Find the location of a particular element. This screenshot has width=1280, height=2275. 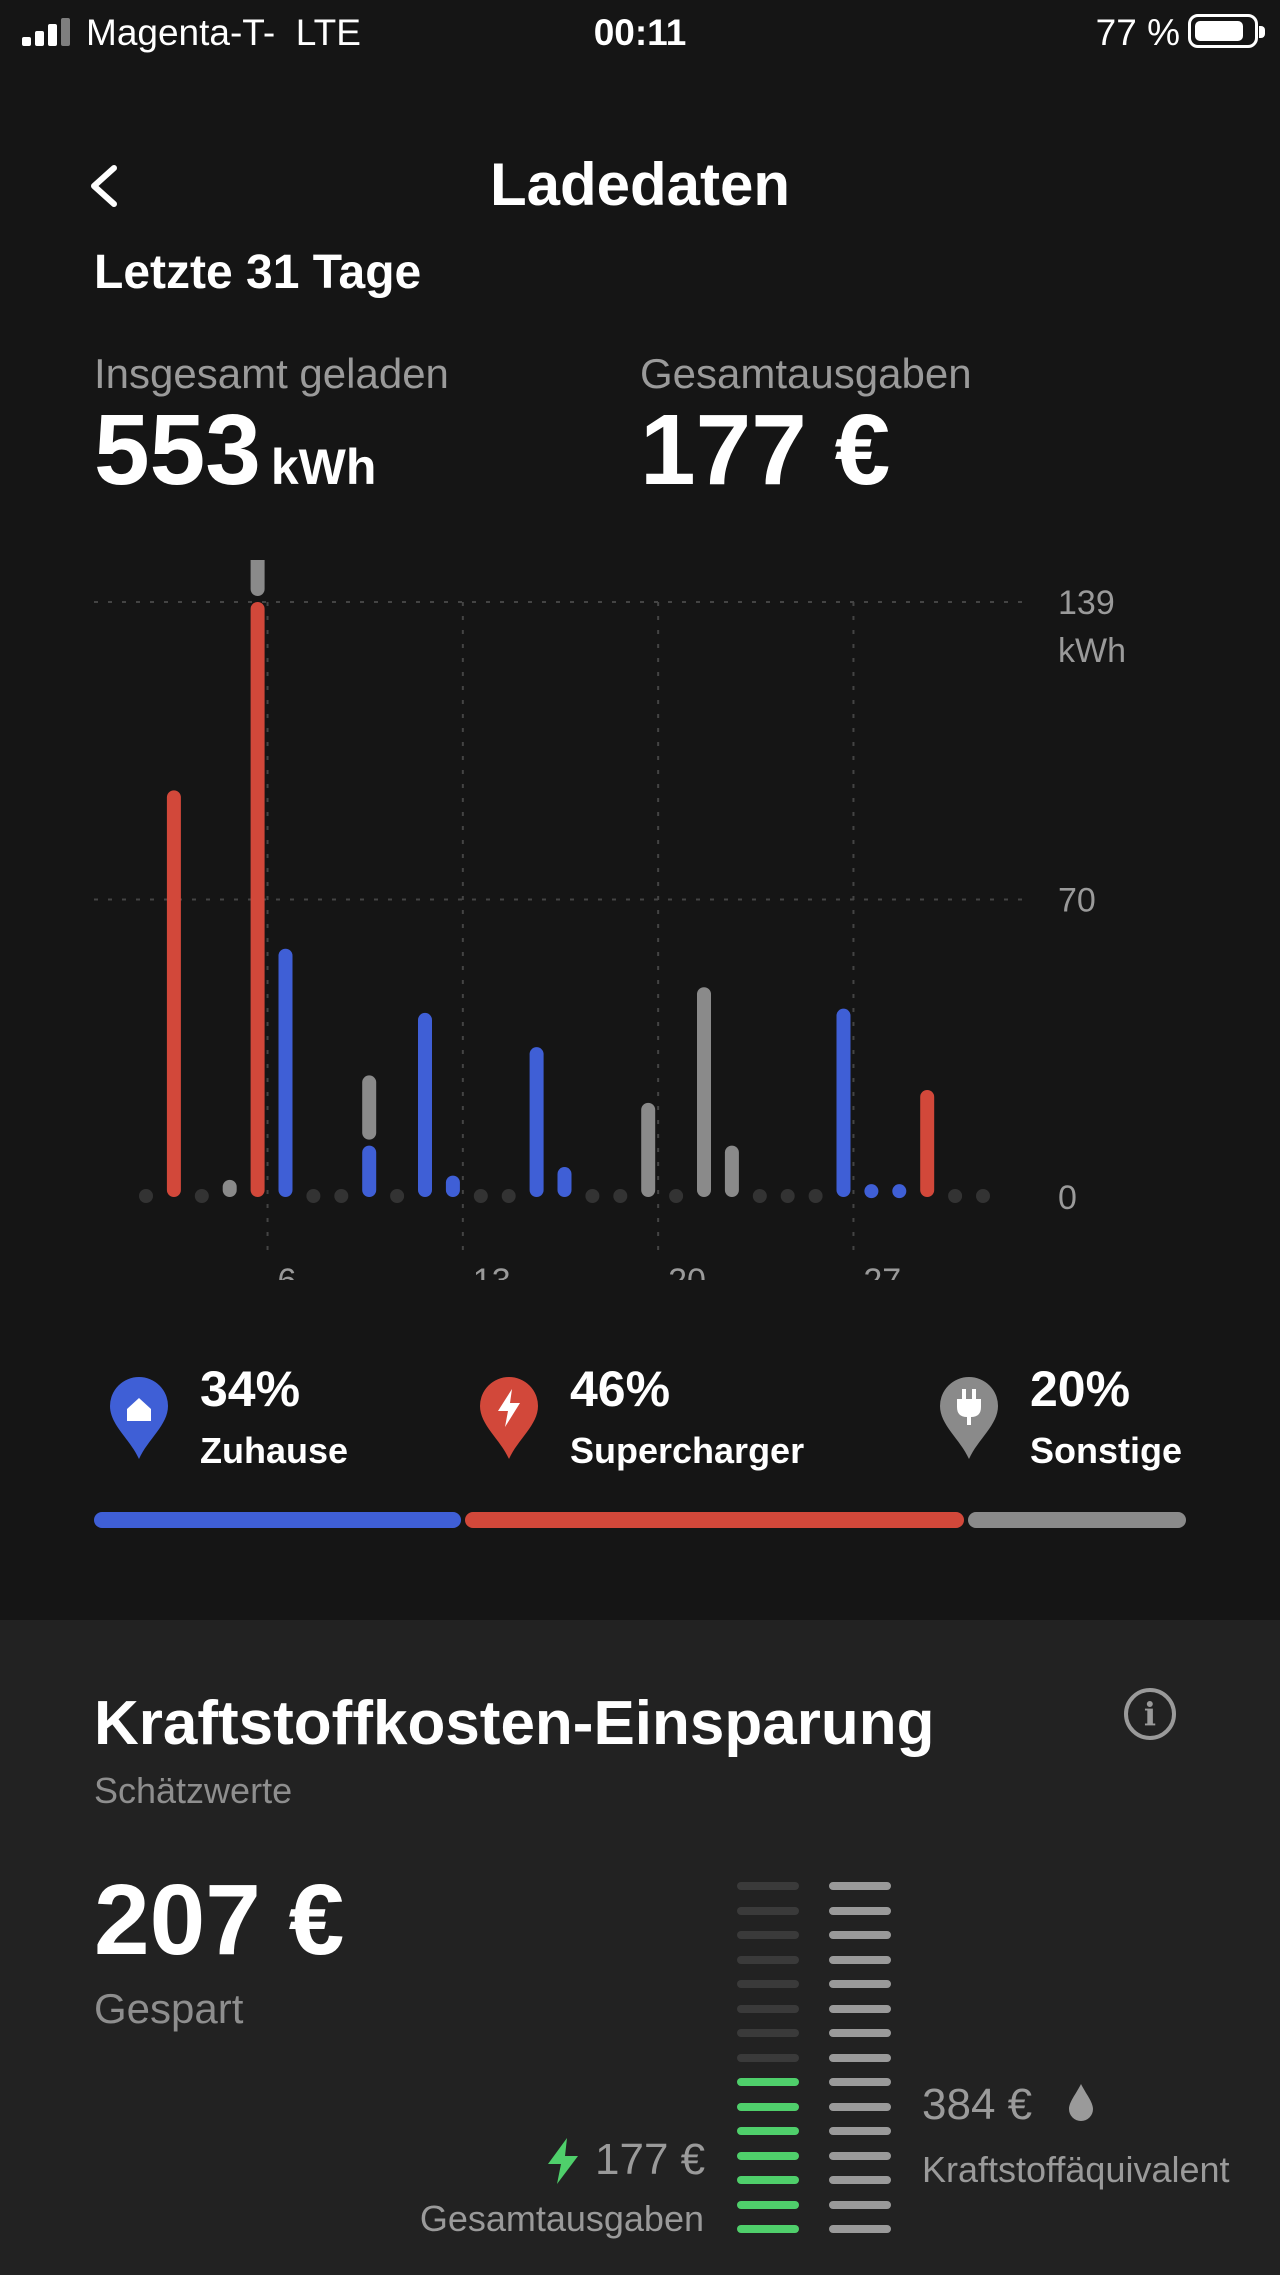

network-type: LTE is located at coordinates (328, 32).